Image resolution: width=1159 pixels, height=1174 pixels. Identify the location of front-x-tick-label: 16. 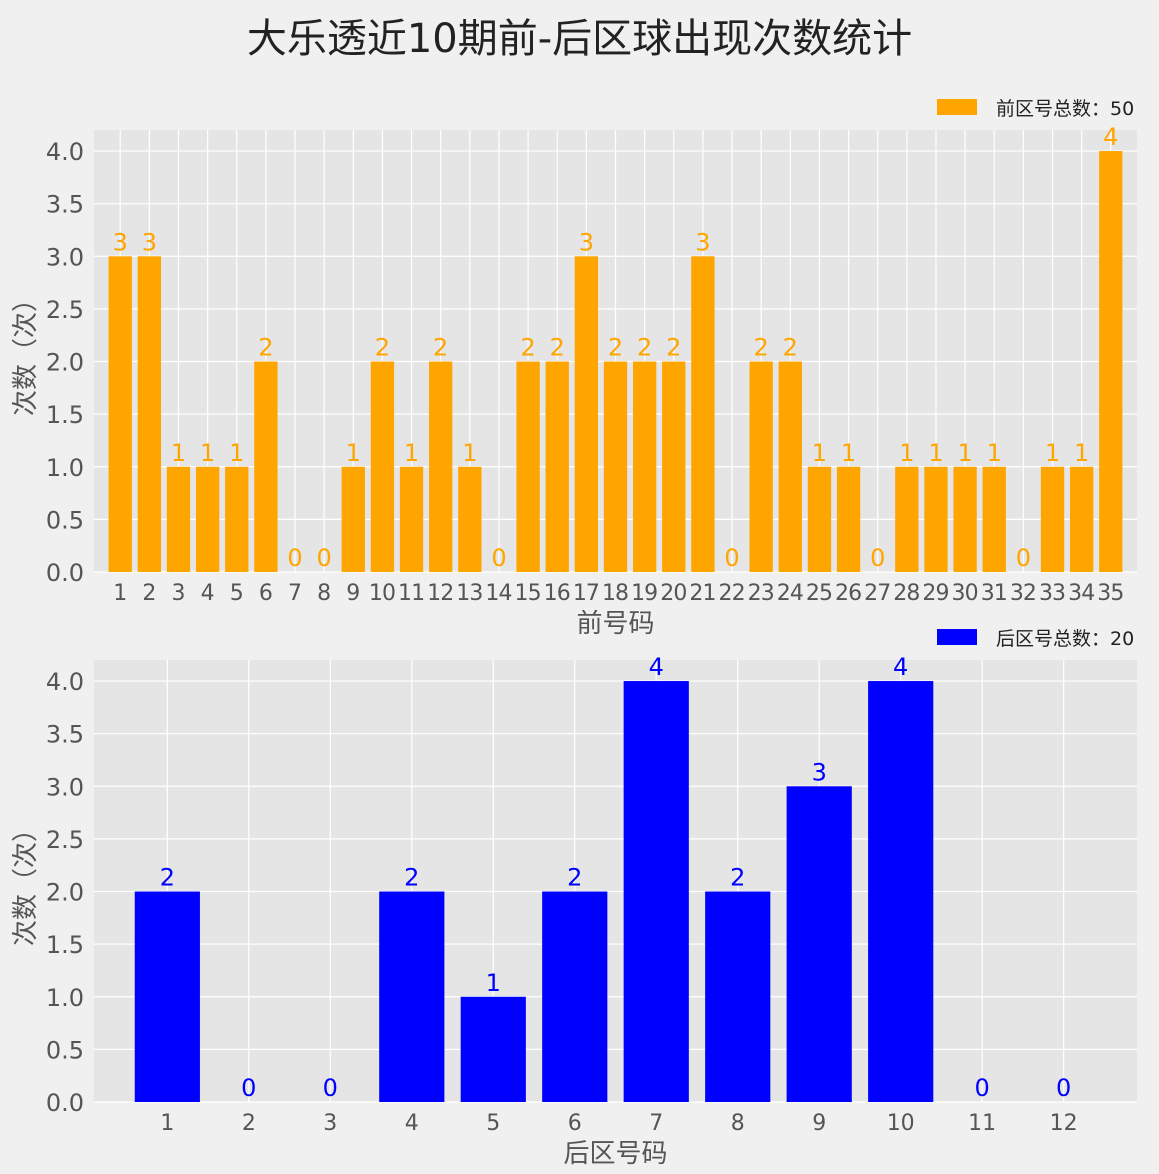
(557, 593).